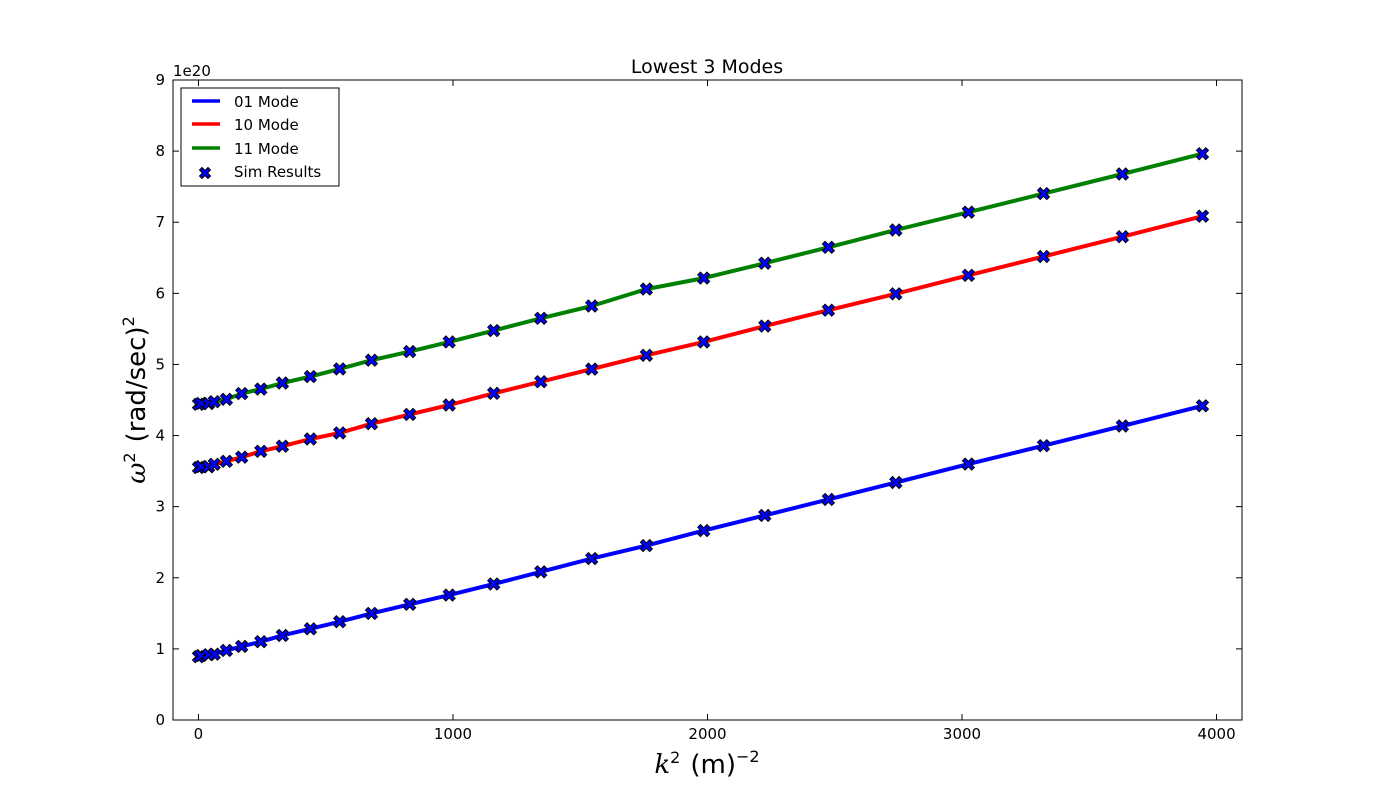 The width and height of the screenshot is (1380, 801). I want to click on x-axis-unit-sup: −2, so click(748, 756).